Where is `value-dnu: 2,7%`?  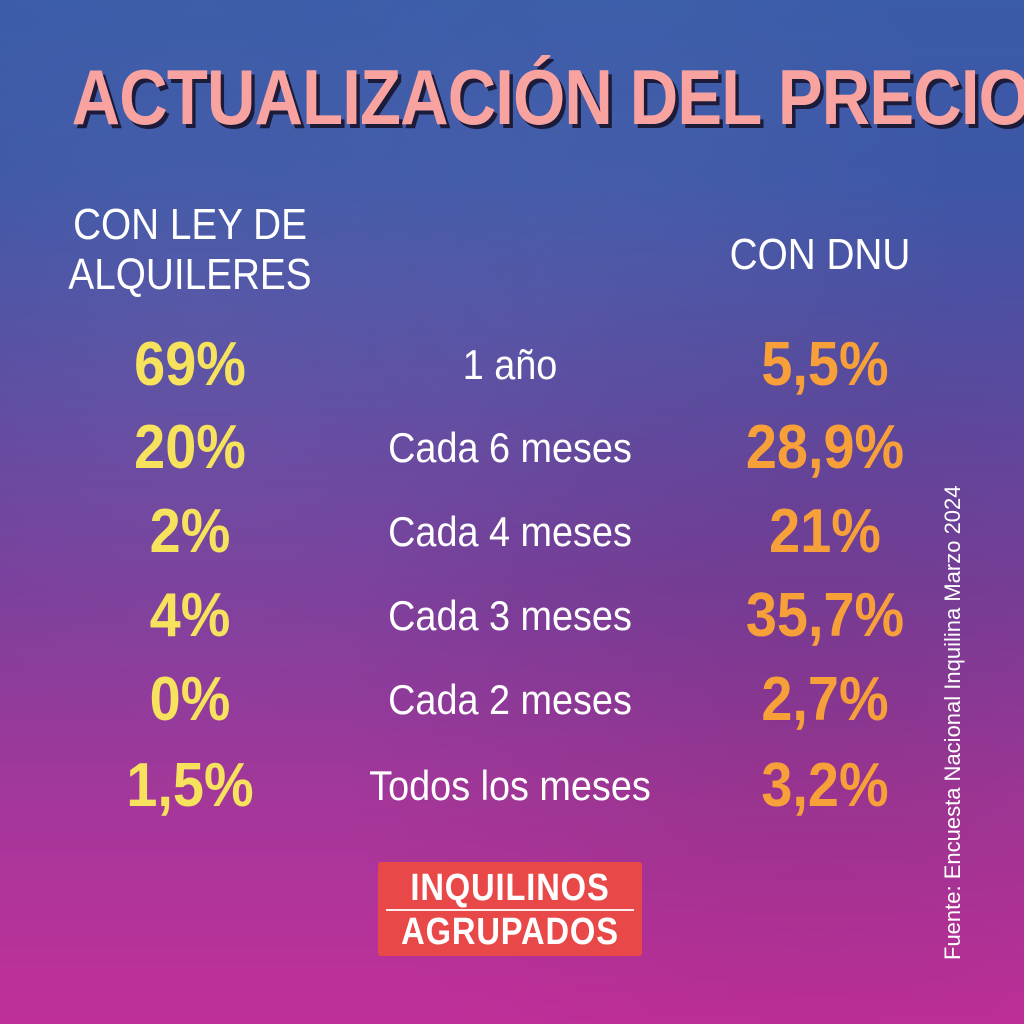 value-dnu: 2,7% is located at coordinates (825, 699).